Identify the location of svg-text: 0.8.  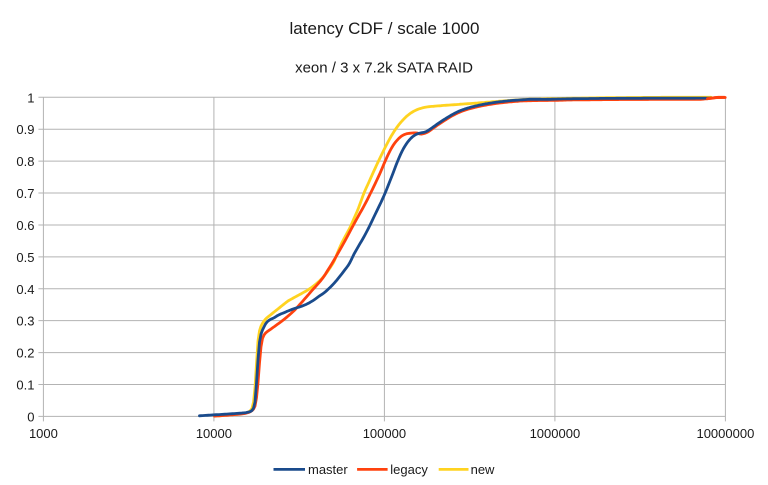
(25, 161).